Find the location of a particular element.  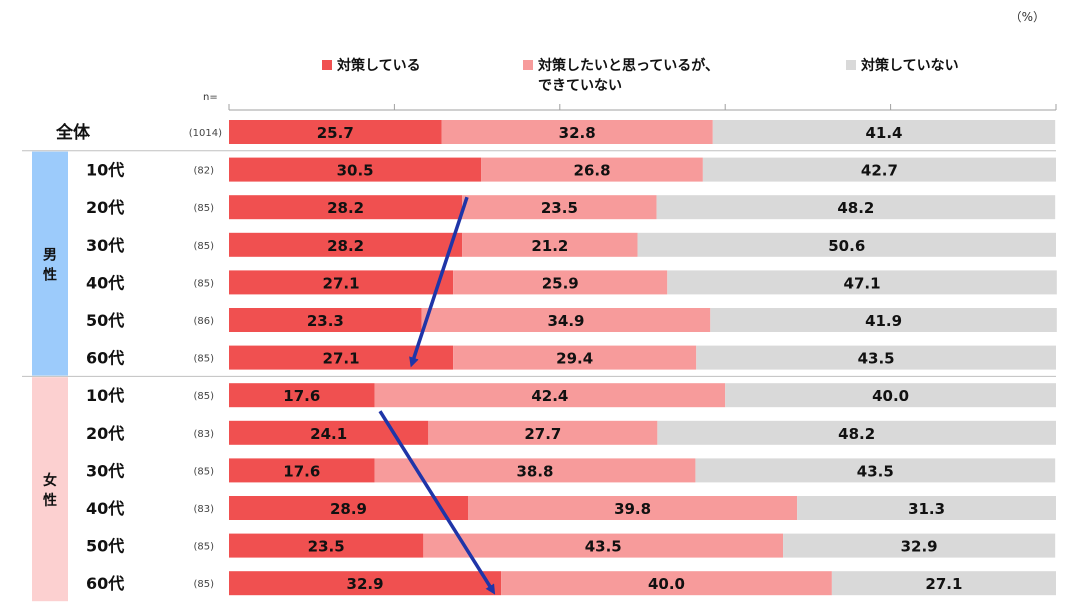

data-label: 42.7 is located at coordinates (879, 171).